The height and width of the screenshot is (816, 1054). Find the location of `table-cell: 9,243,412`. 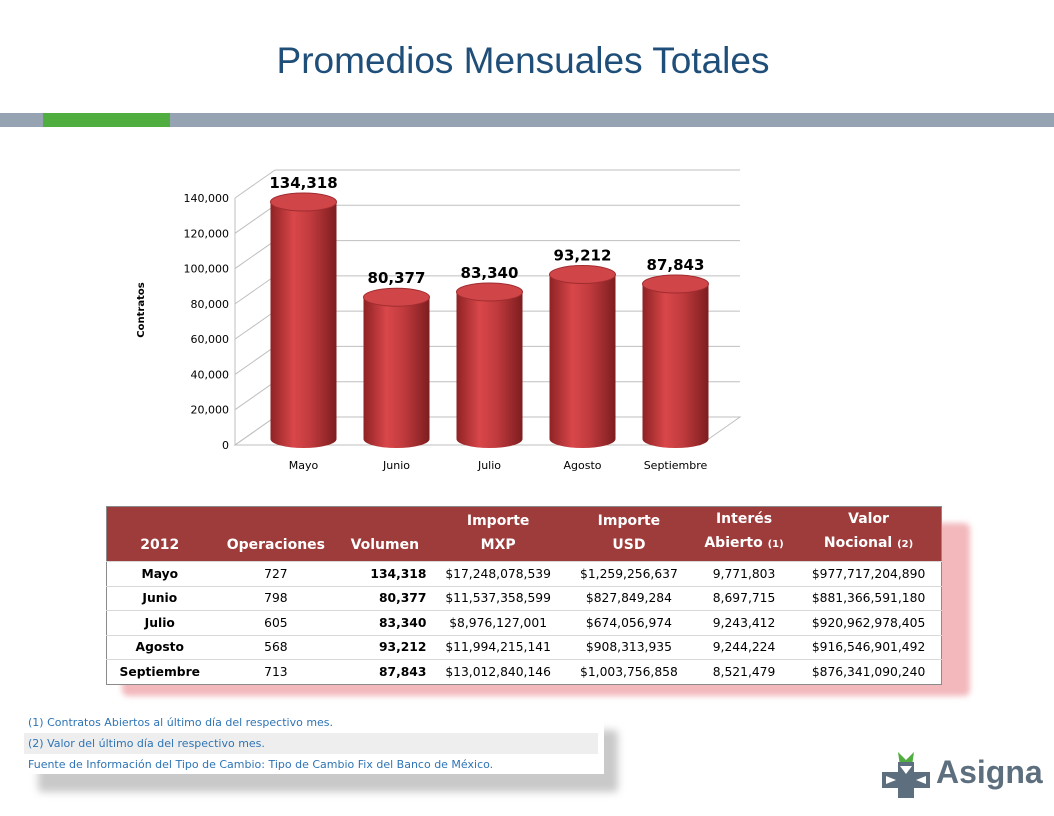

table-cell: 9,243,412 is located at coordinates (744, 622).